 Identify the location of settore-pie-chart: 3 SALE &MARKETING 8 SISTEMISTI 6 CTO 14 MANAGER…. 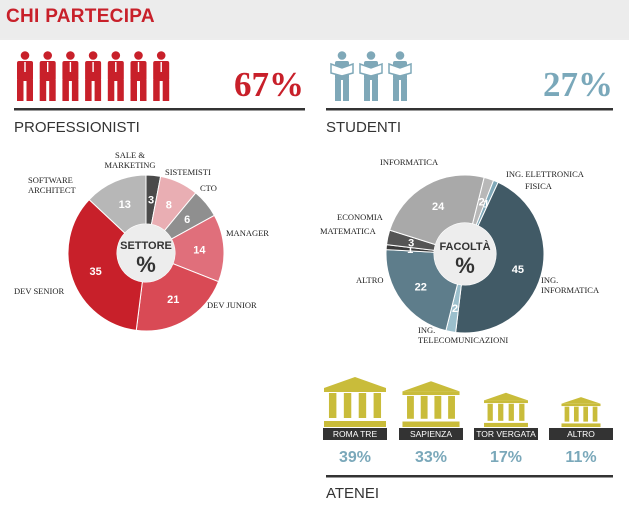
(141, 241).